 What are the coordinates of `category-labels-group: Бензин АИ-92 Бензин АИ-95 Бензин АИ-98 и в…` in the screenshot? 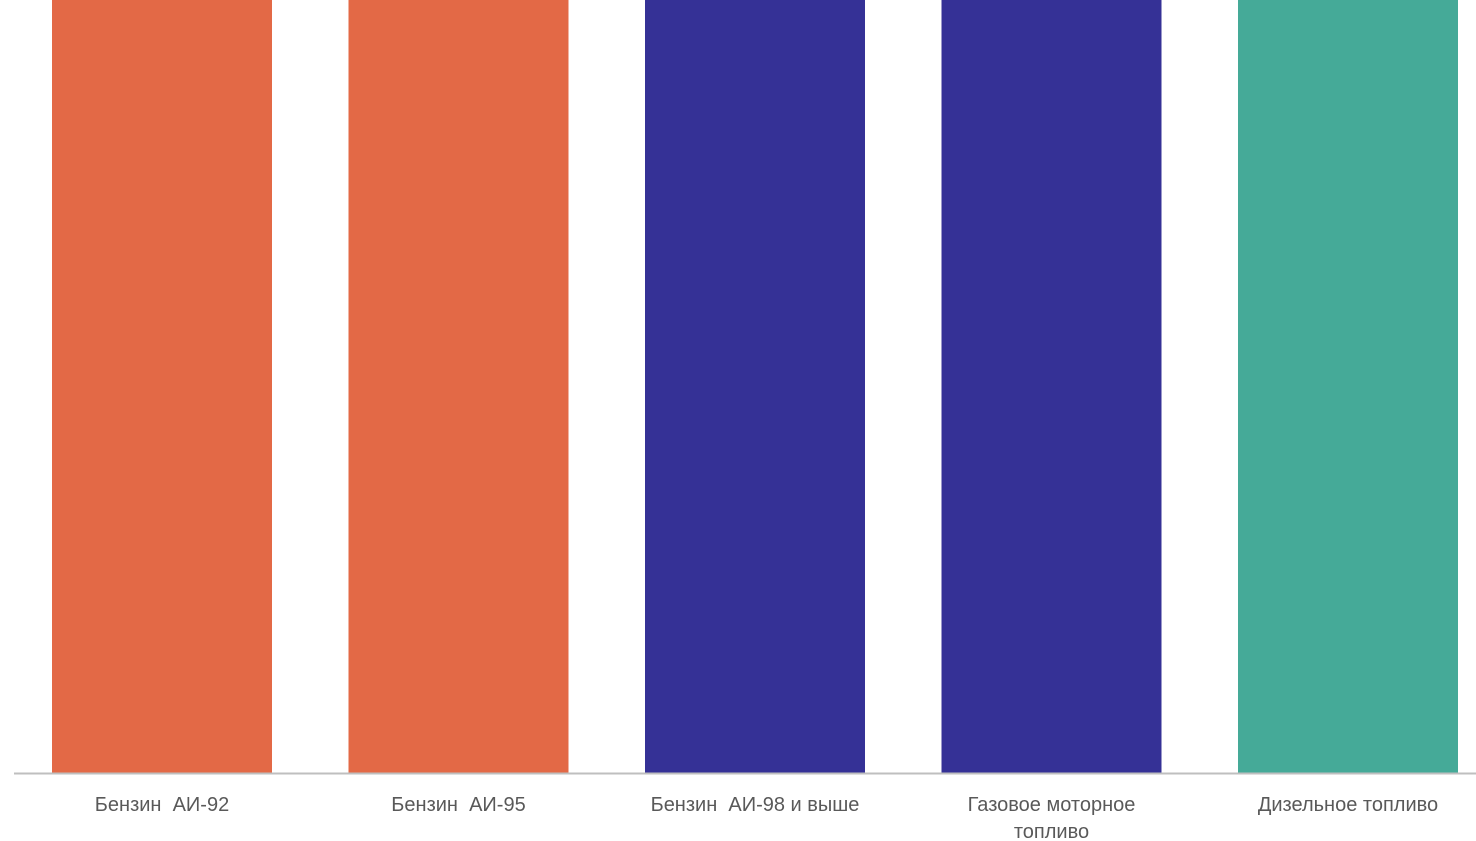 It's located at (766, 817).